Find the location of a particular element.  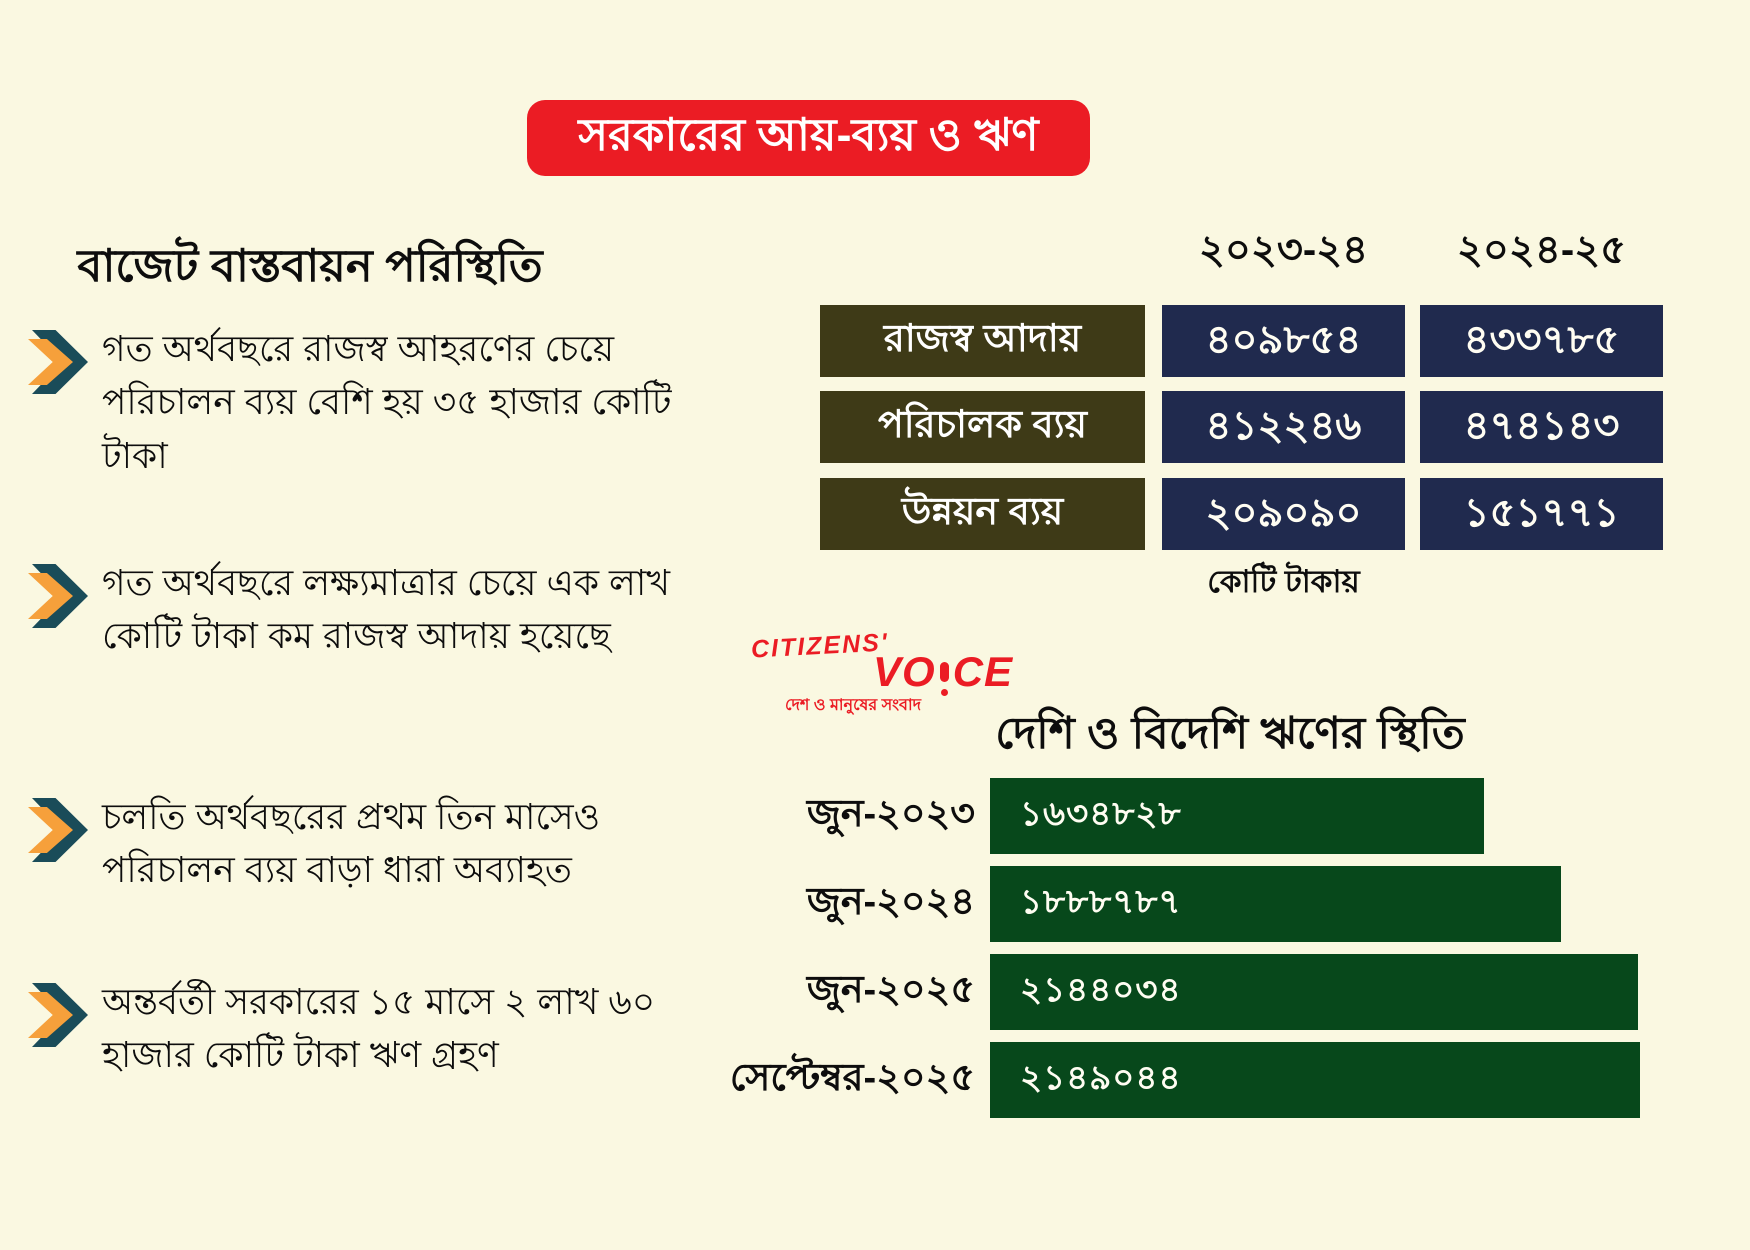

bar-category-label: জুন-২০২৪ is located at coordinates (890, 902).